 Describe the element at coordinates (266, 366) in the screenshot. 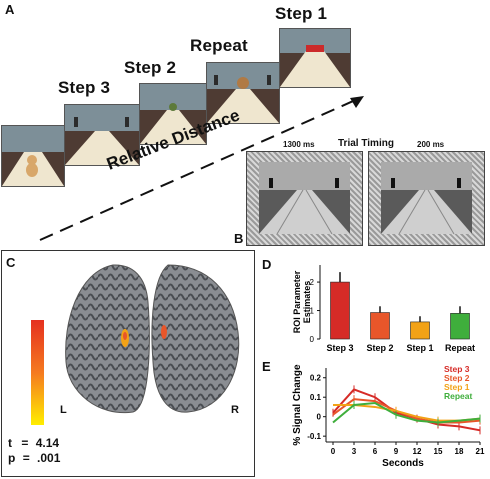

I see `panel-e-letter: E` at that location.